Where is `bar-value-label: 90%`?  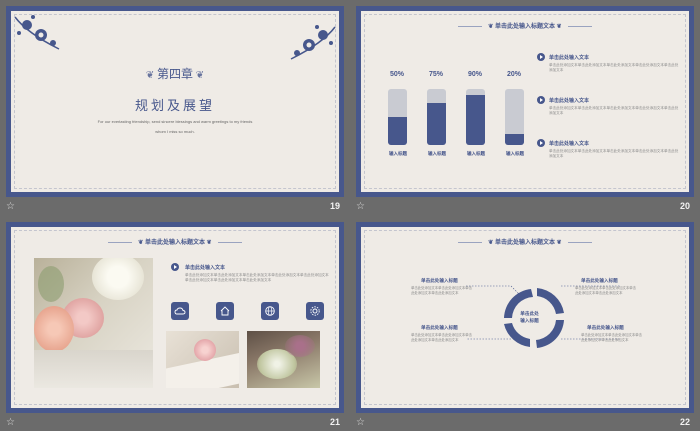 bar-value-label: 90% is located at coordinates (474, 74).